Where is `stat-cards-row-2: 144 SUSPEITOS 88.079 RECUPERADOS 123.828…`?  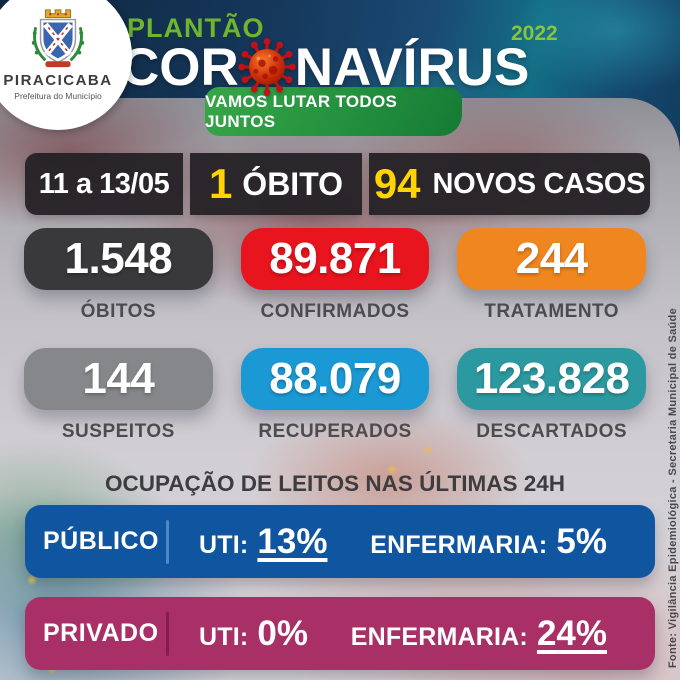 stat-cards-row-2: 144 SUSPEITOS 88.079 RECUPERADOS 123.828… is located at coordinates (335, 395).